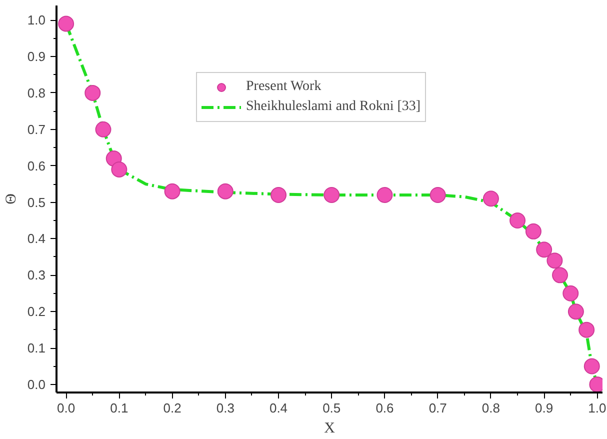  I want to click on y-tick-label: 0.0, so click(36, 384).